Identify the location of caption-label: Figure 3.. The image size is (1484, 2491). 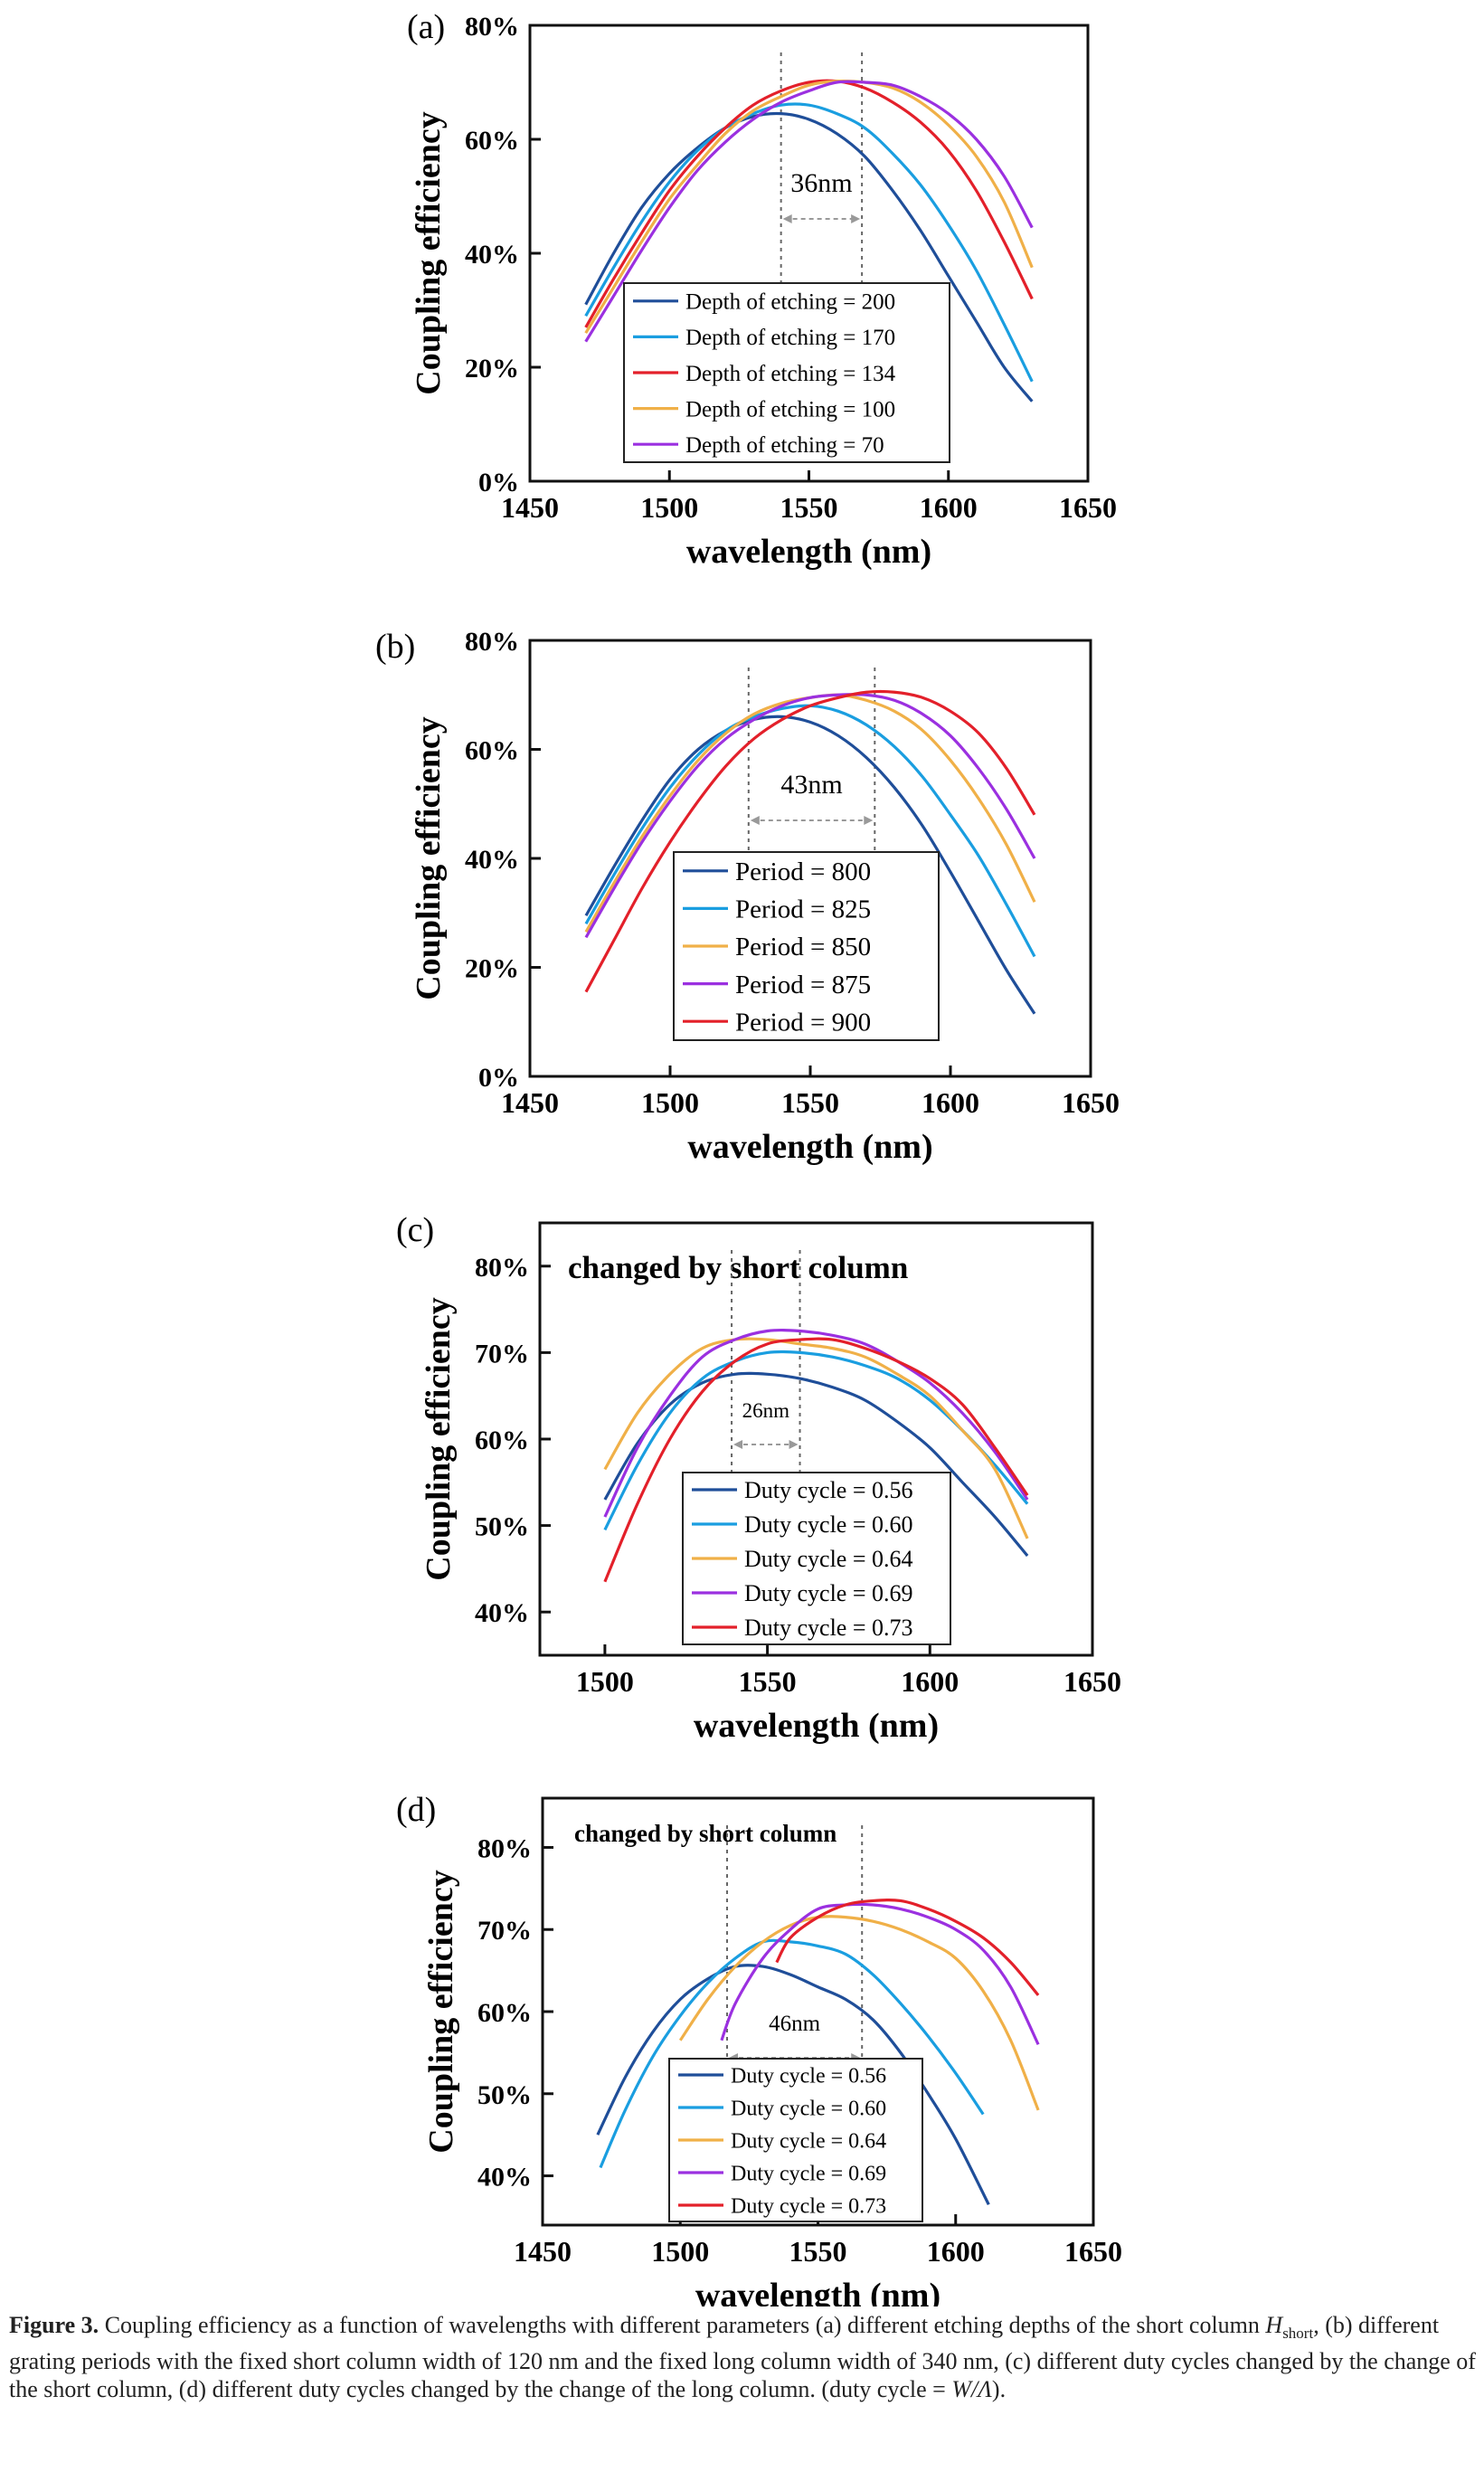
(54, 2325).